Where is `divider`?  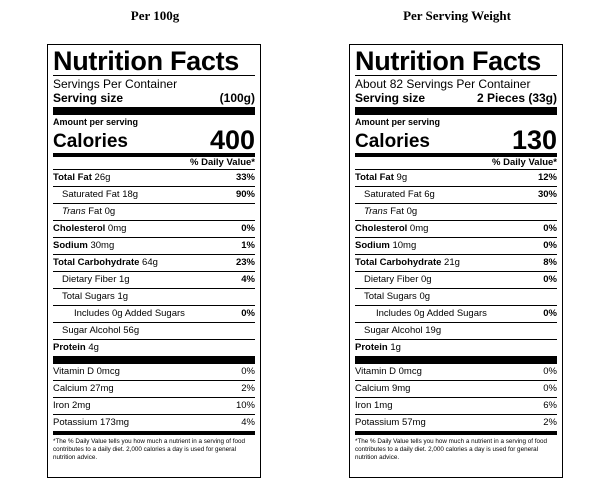
divider is located at coordinates (456, 75).